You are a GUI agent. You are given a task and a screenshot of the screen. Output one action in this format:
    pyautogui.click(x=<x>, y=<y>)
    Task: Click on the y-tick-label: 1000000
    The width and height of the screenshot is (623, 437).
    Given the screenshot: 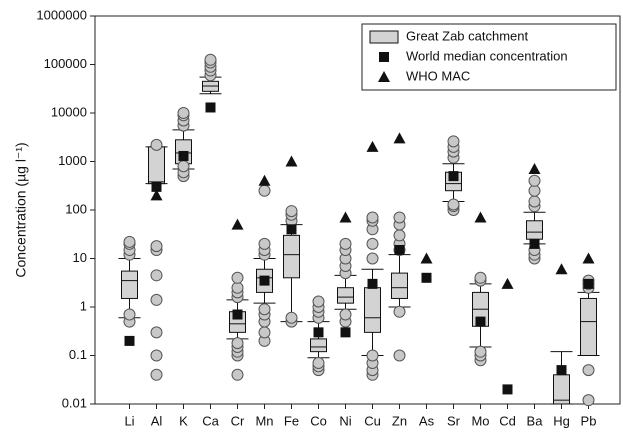 What is the action you would take?
    pyautogui.click(x=61, y=14)
    